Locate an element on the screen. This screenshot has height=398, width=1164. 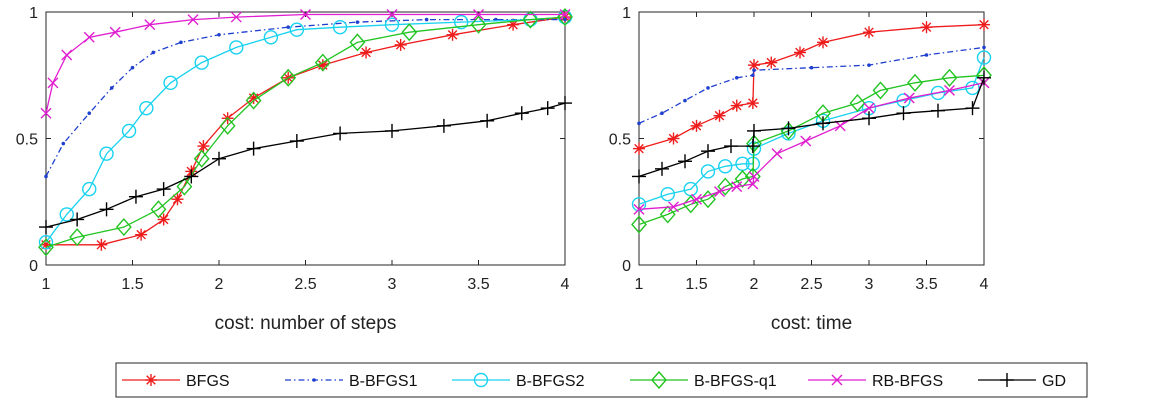
legend-entry-rb-bfgs: RB-BFGS is located at coordinates (875, 381).